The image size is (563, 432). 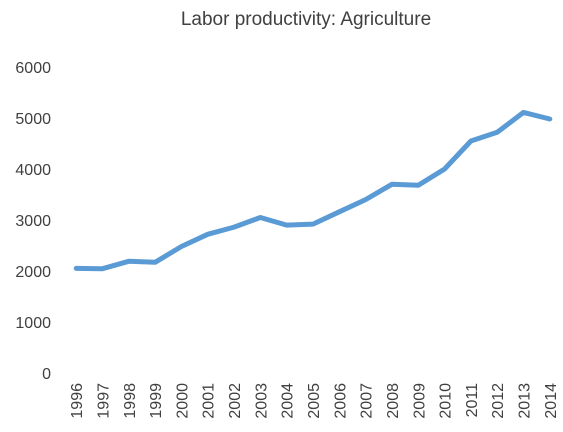 What do you see at coordinates (103, 401) in the screenshot?
I see `x-tick-label: 1997` at bounding box center [103, 401].